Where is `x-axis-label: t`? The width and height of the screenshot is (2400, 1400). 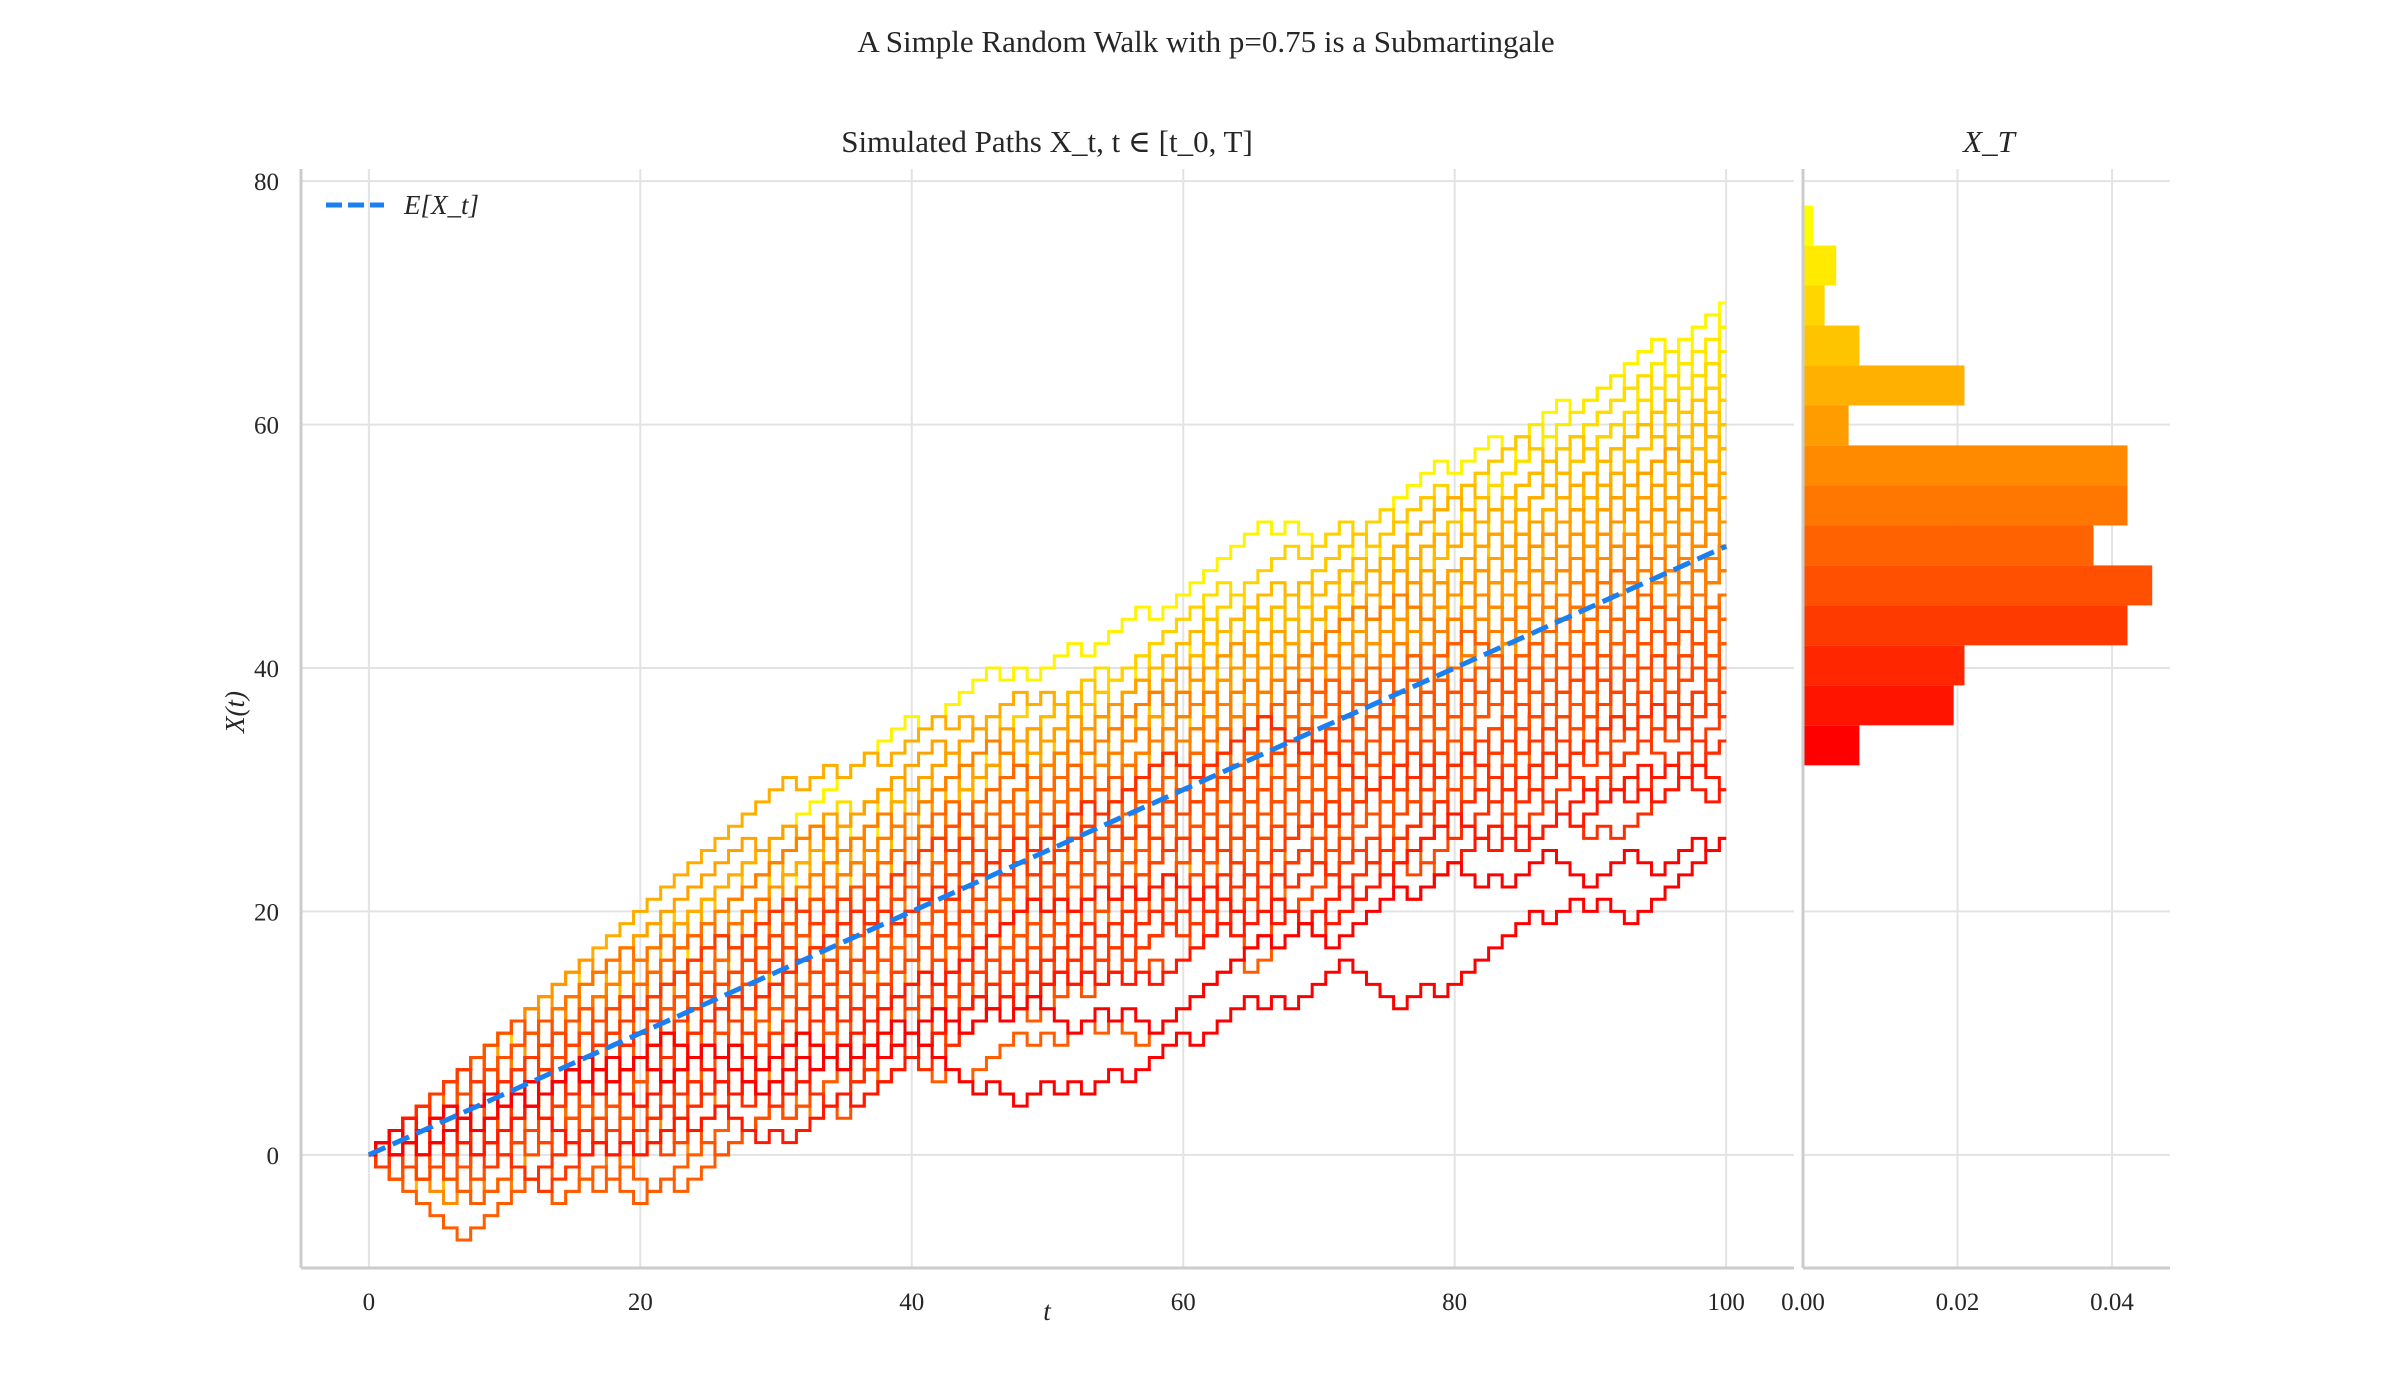
x-axis-label: t is located at coordinates (1047, 1311).